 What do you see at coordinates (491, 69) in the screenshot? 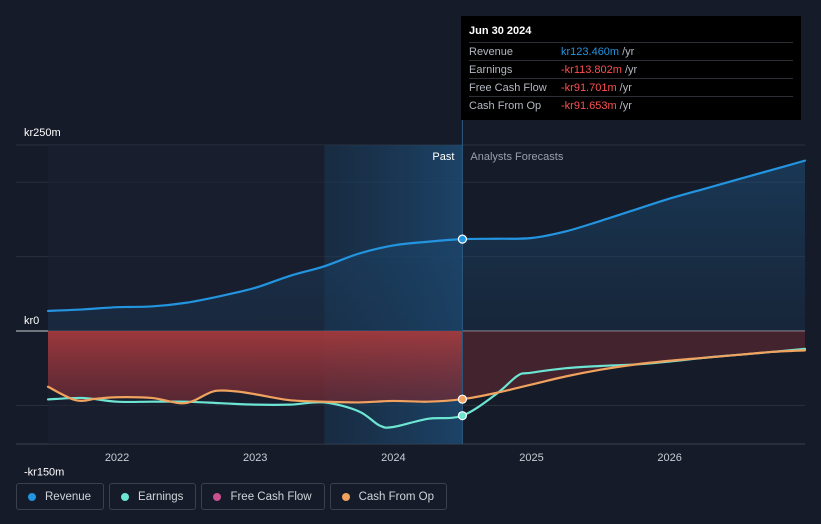
I see `tooltip-row-label: Earnings` at bounding box center [491, 69].